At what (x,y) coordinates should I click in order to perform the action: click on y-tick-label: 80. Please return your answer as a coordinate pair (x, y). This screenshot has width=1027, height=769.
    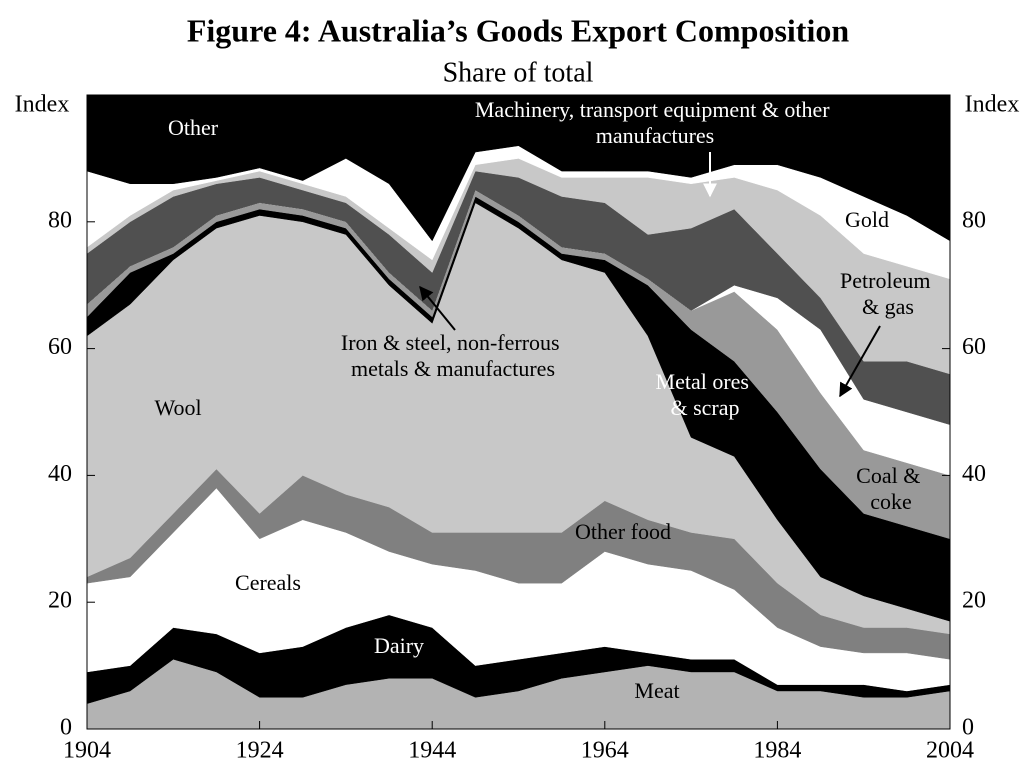
    Looking at the image, I should click on (60, 220).